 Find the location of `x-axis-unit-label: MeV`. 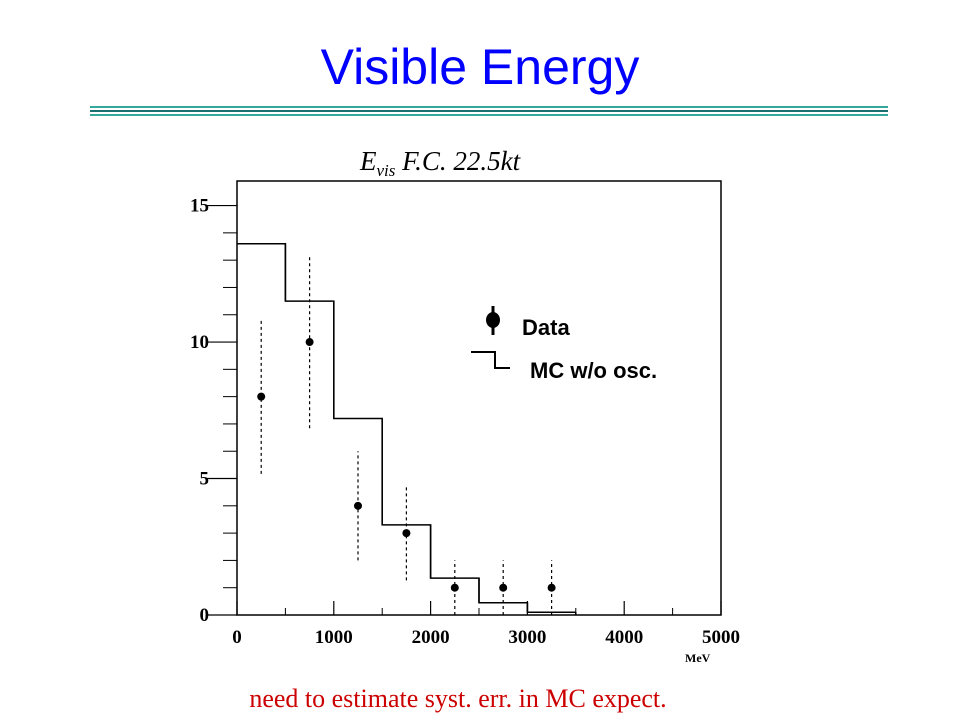

x-axis-unit-label: MeV is located at coordinates (698, 658).